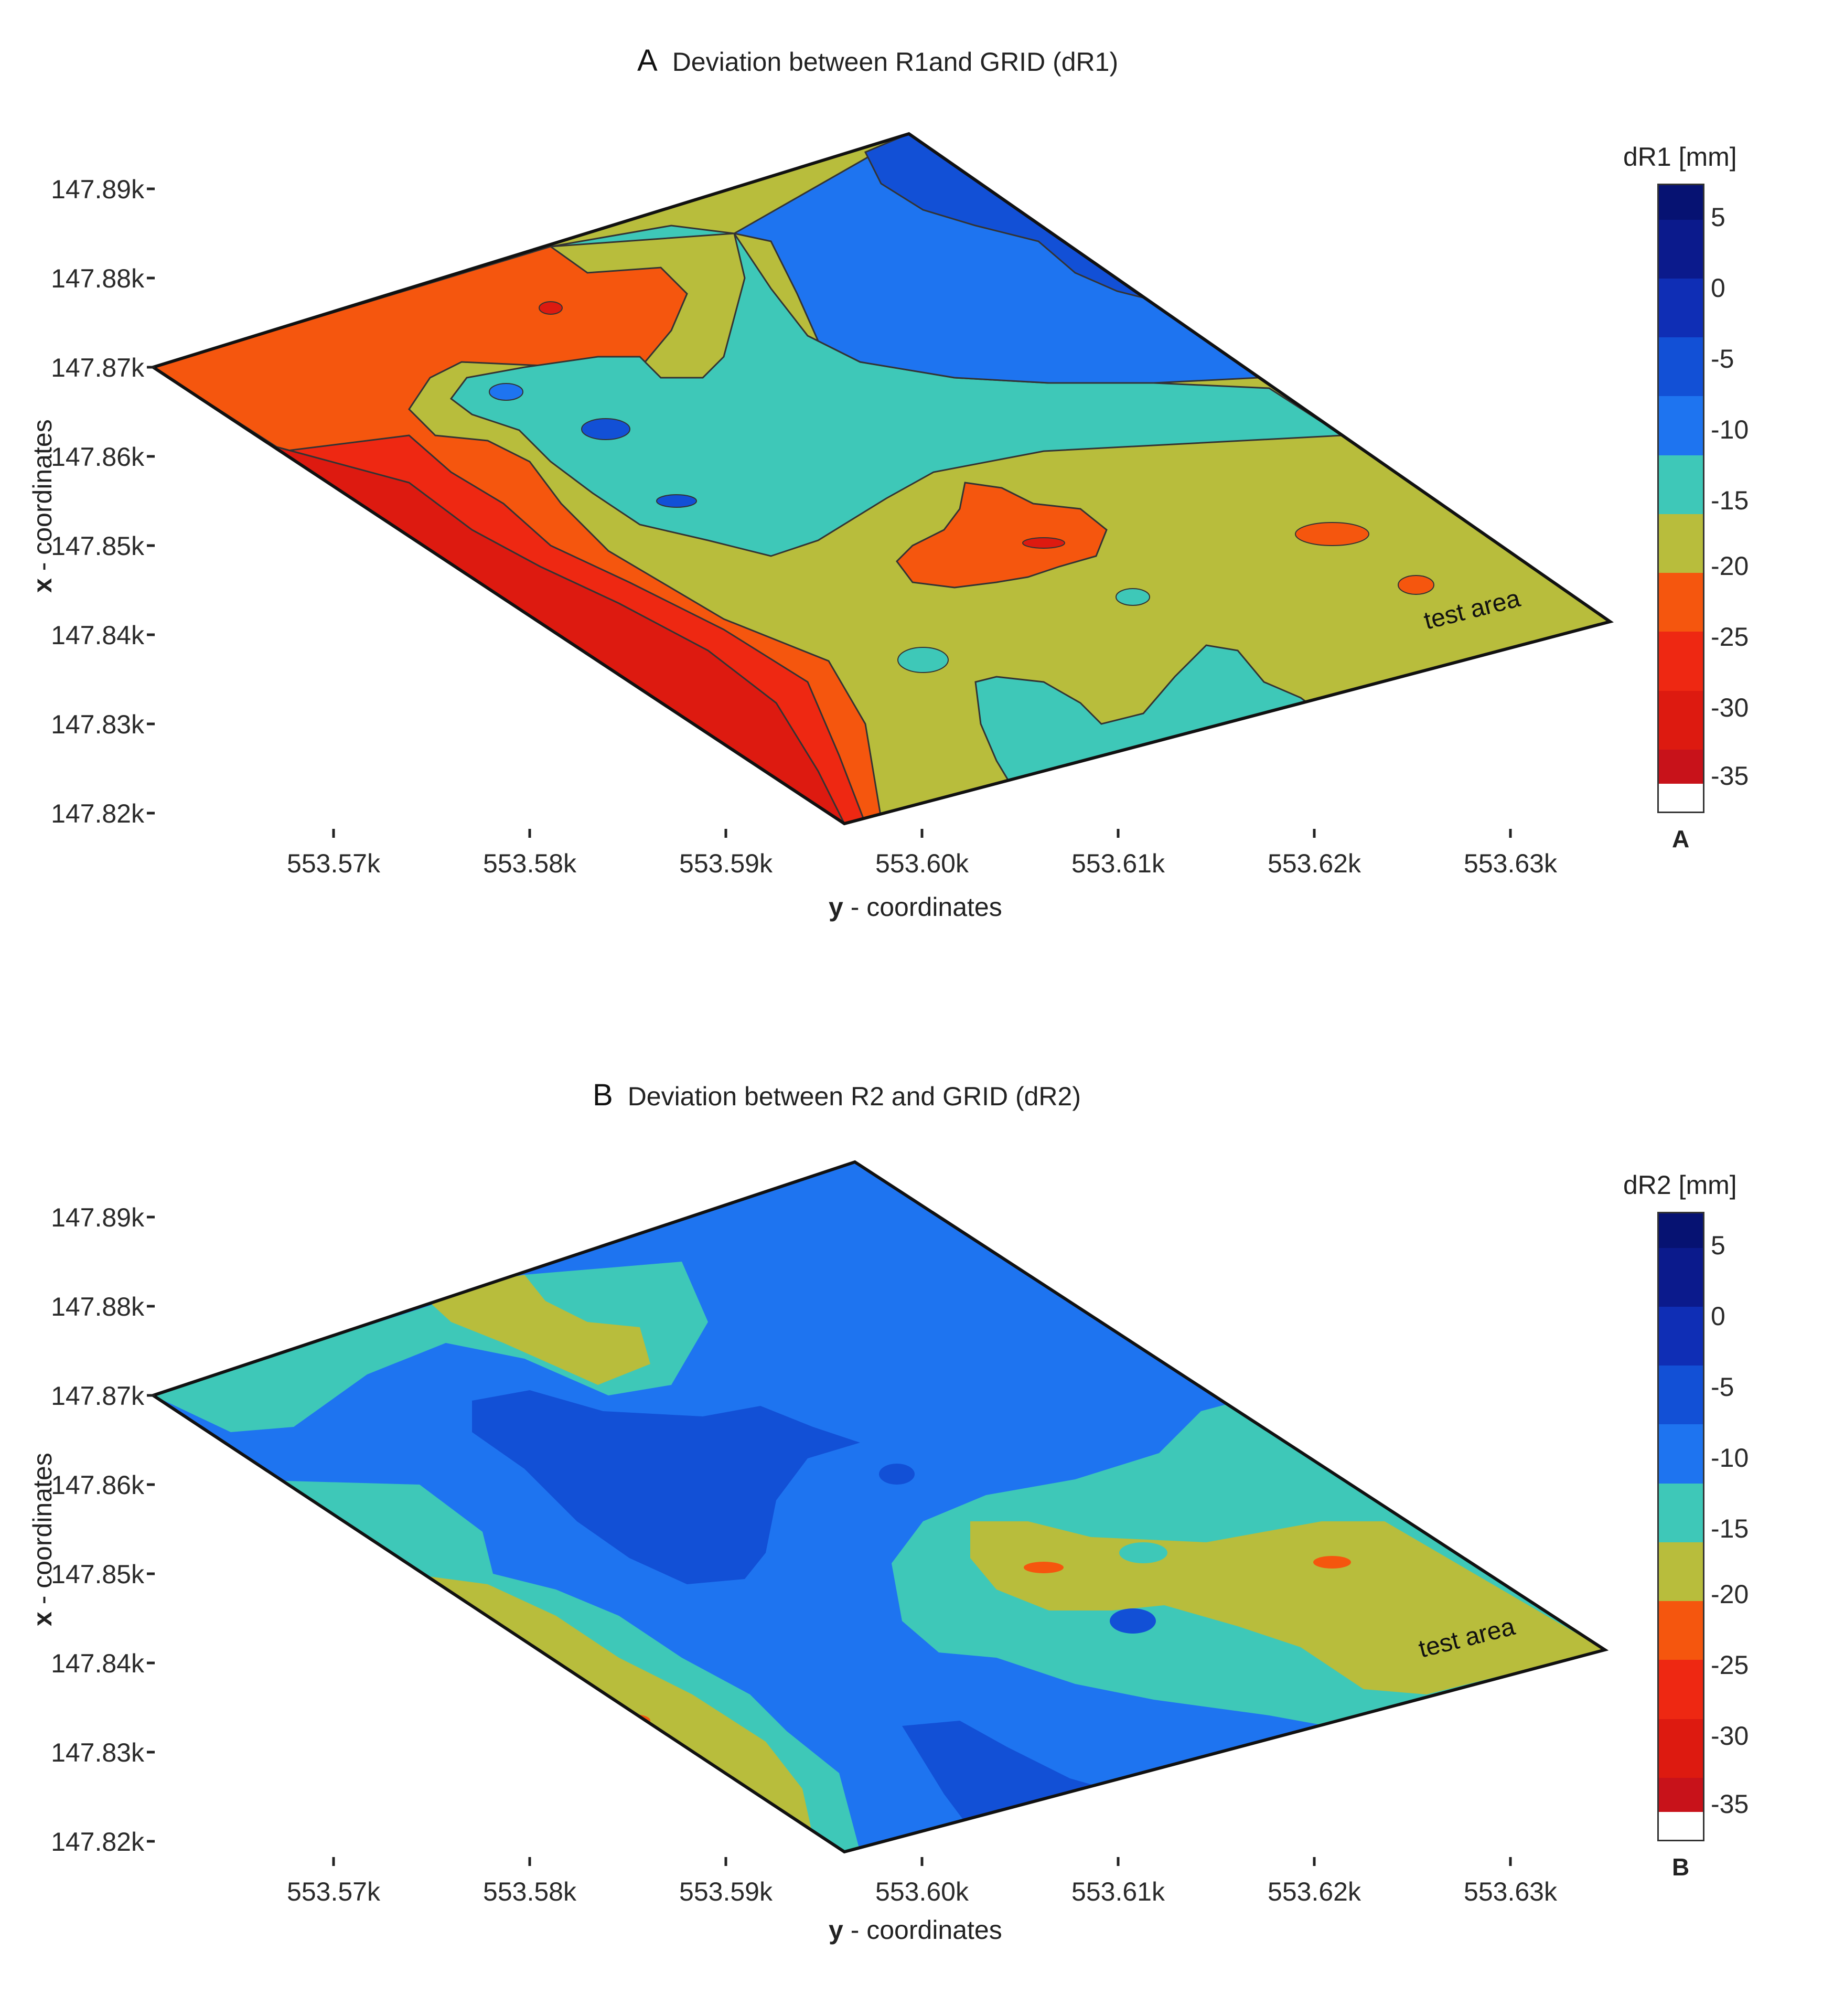  I want to click on y-tick-label: 147.86k, so click(97, 1485).